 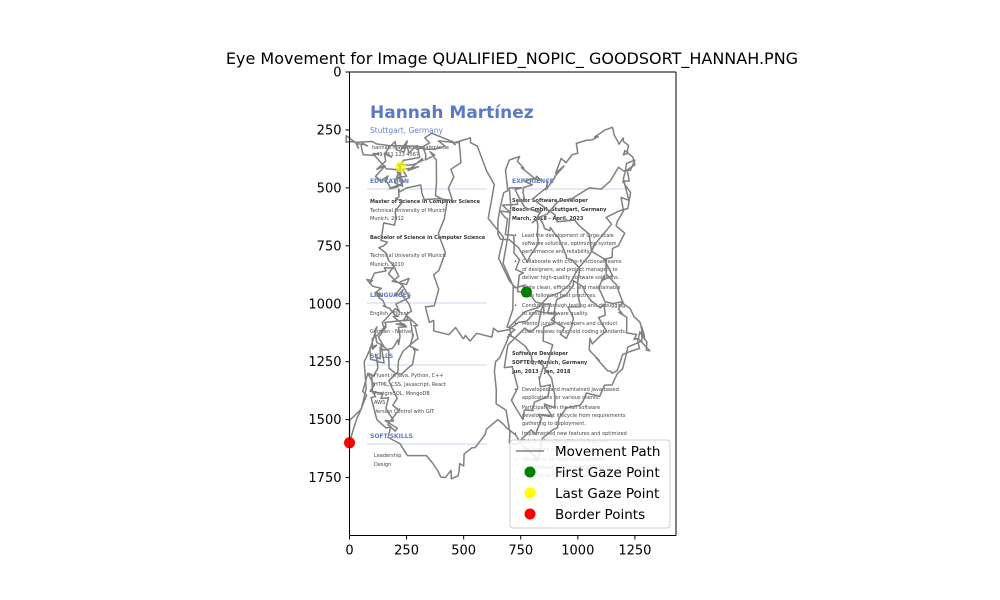 What do you see at coordinates (381, 356) in the screenshot?
I see `resume-skills-heading: SKILLS` at bounding box center [381, 356].